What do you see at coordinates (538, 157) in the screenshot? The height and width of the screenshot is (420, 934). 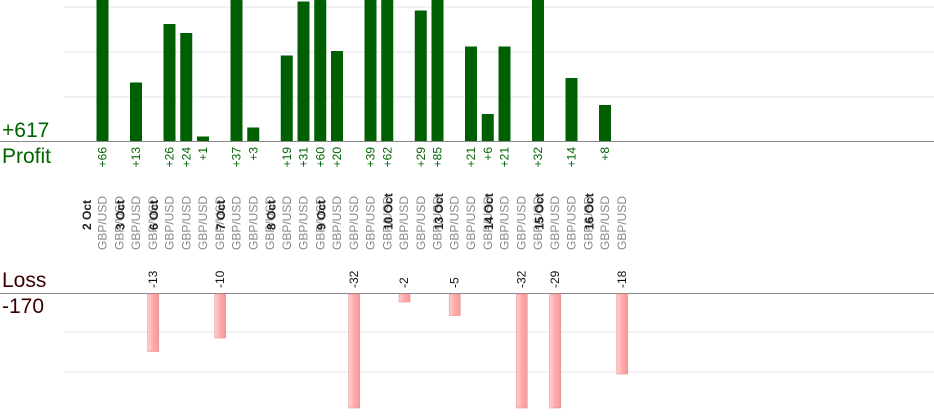 I see `profit-value-label: +32` at bounding box center [538, 157].